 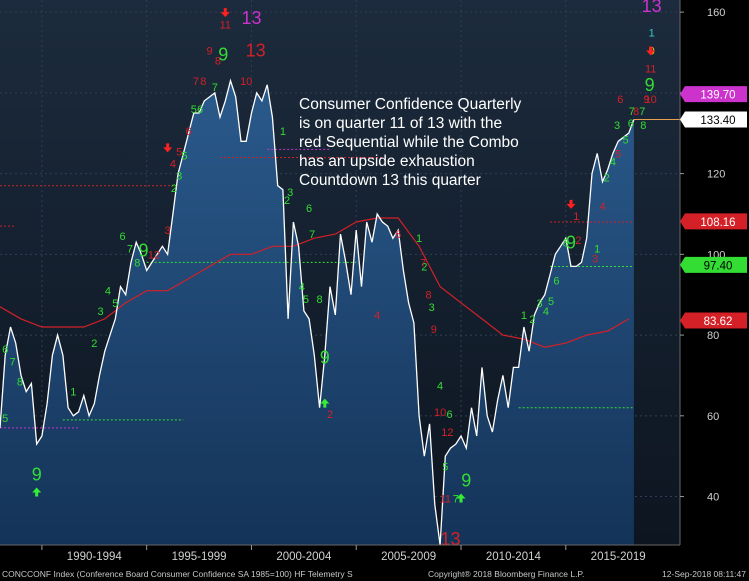 I want to click on footer-bar, so click(x=374, y=573).